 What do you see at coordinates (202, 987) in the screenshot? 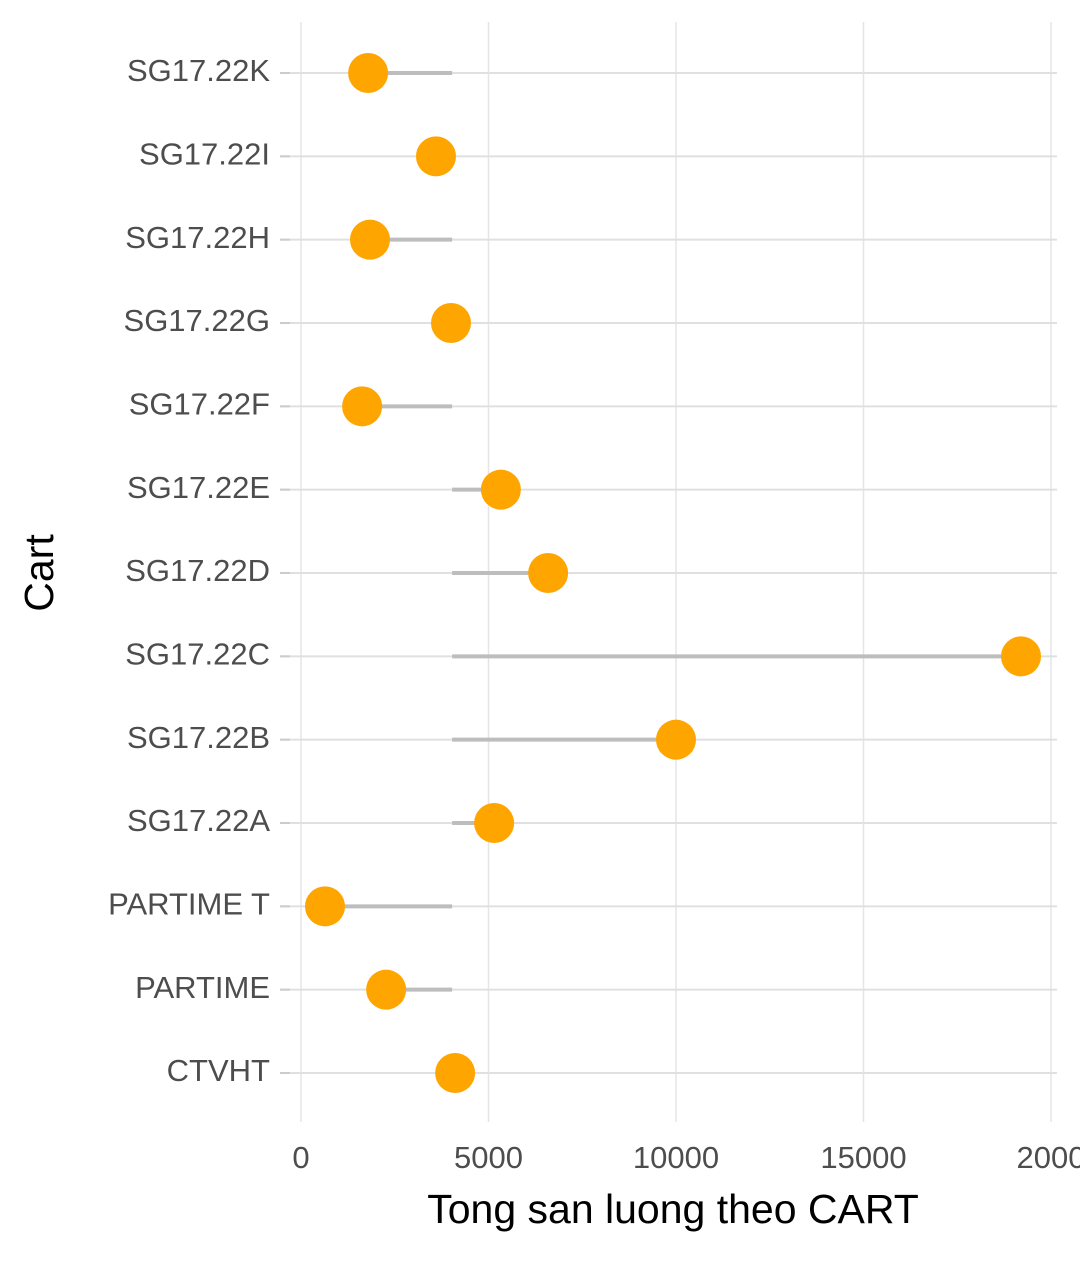
I see `y-tick-label: PARTIME` at bounding box center [202, 987].